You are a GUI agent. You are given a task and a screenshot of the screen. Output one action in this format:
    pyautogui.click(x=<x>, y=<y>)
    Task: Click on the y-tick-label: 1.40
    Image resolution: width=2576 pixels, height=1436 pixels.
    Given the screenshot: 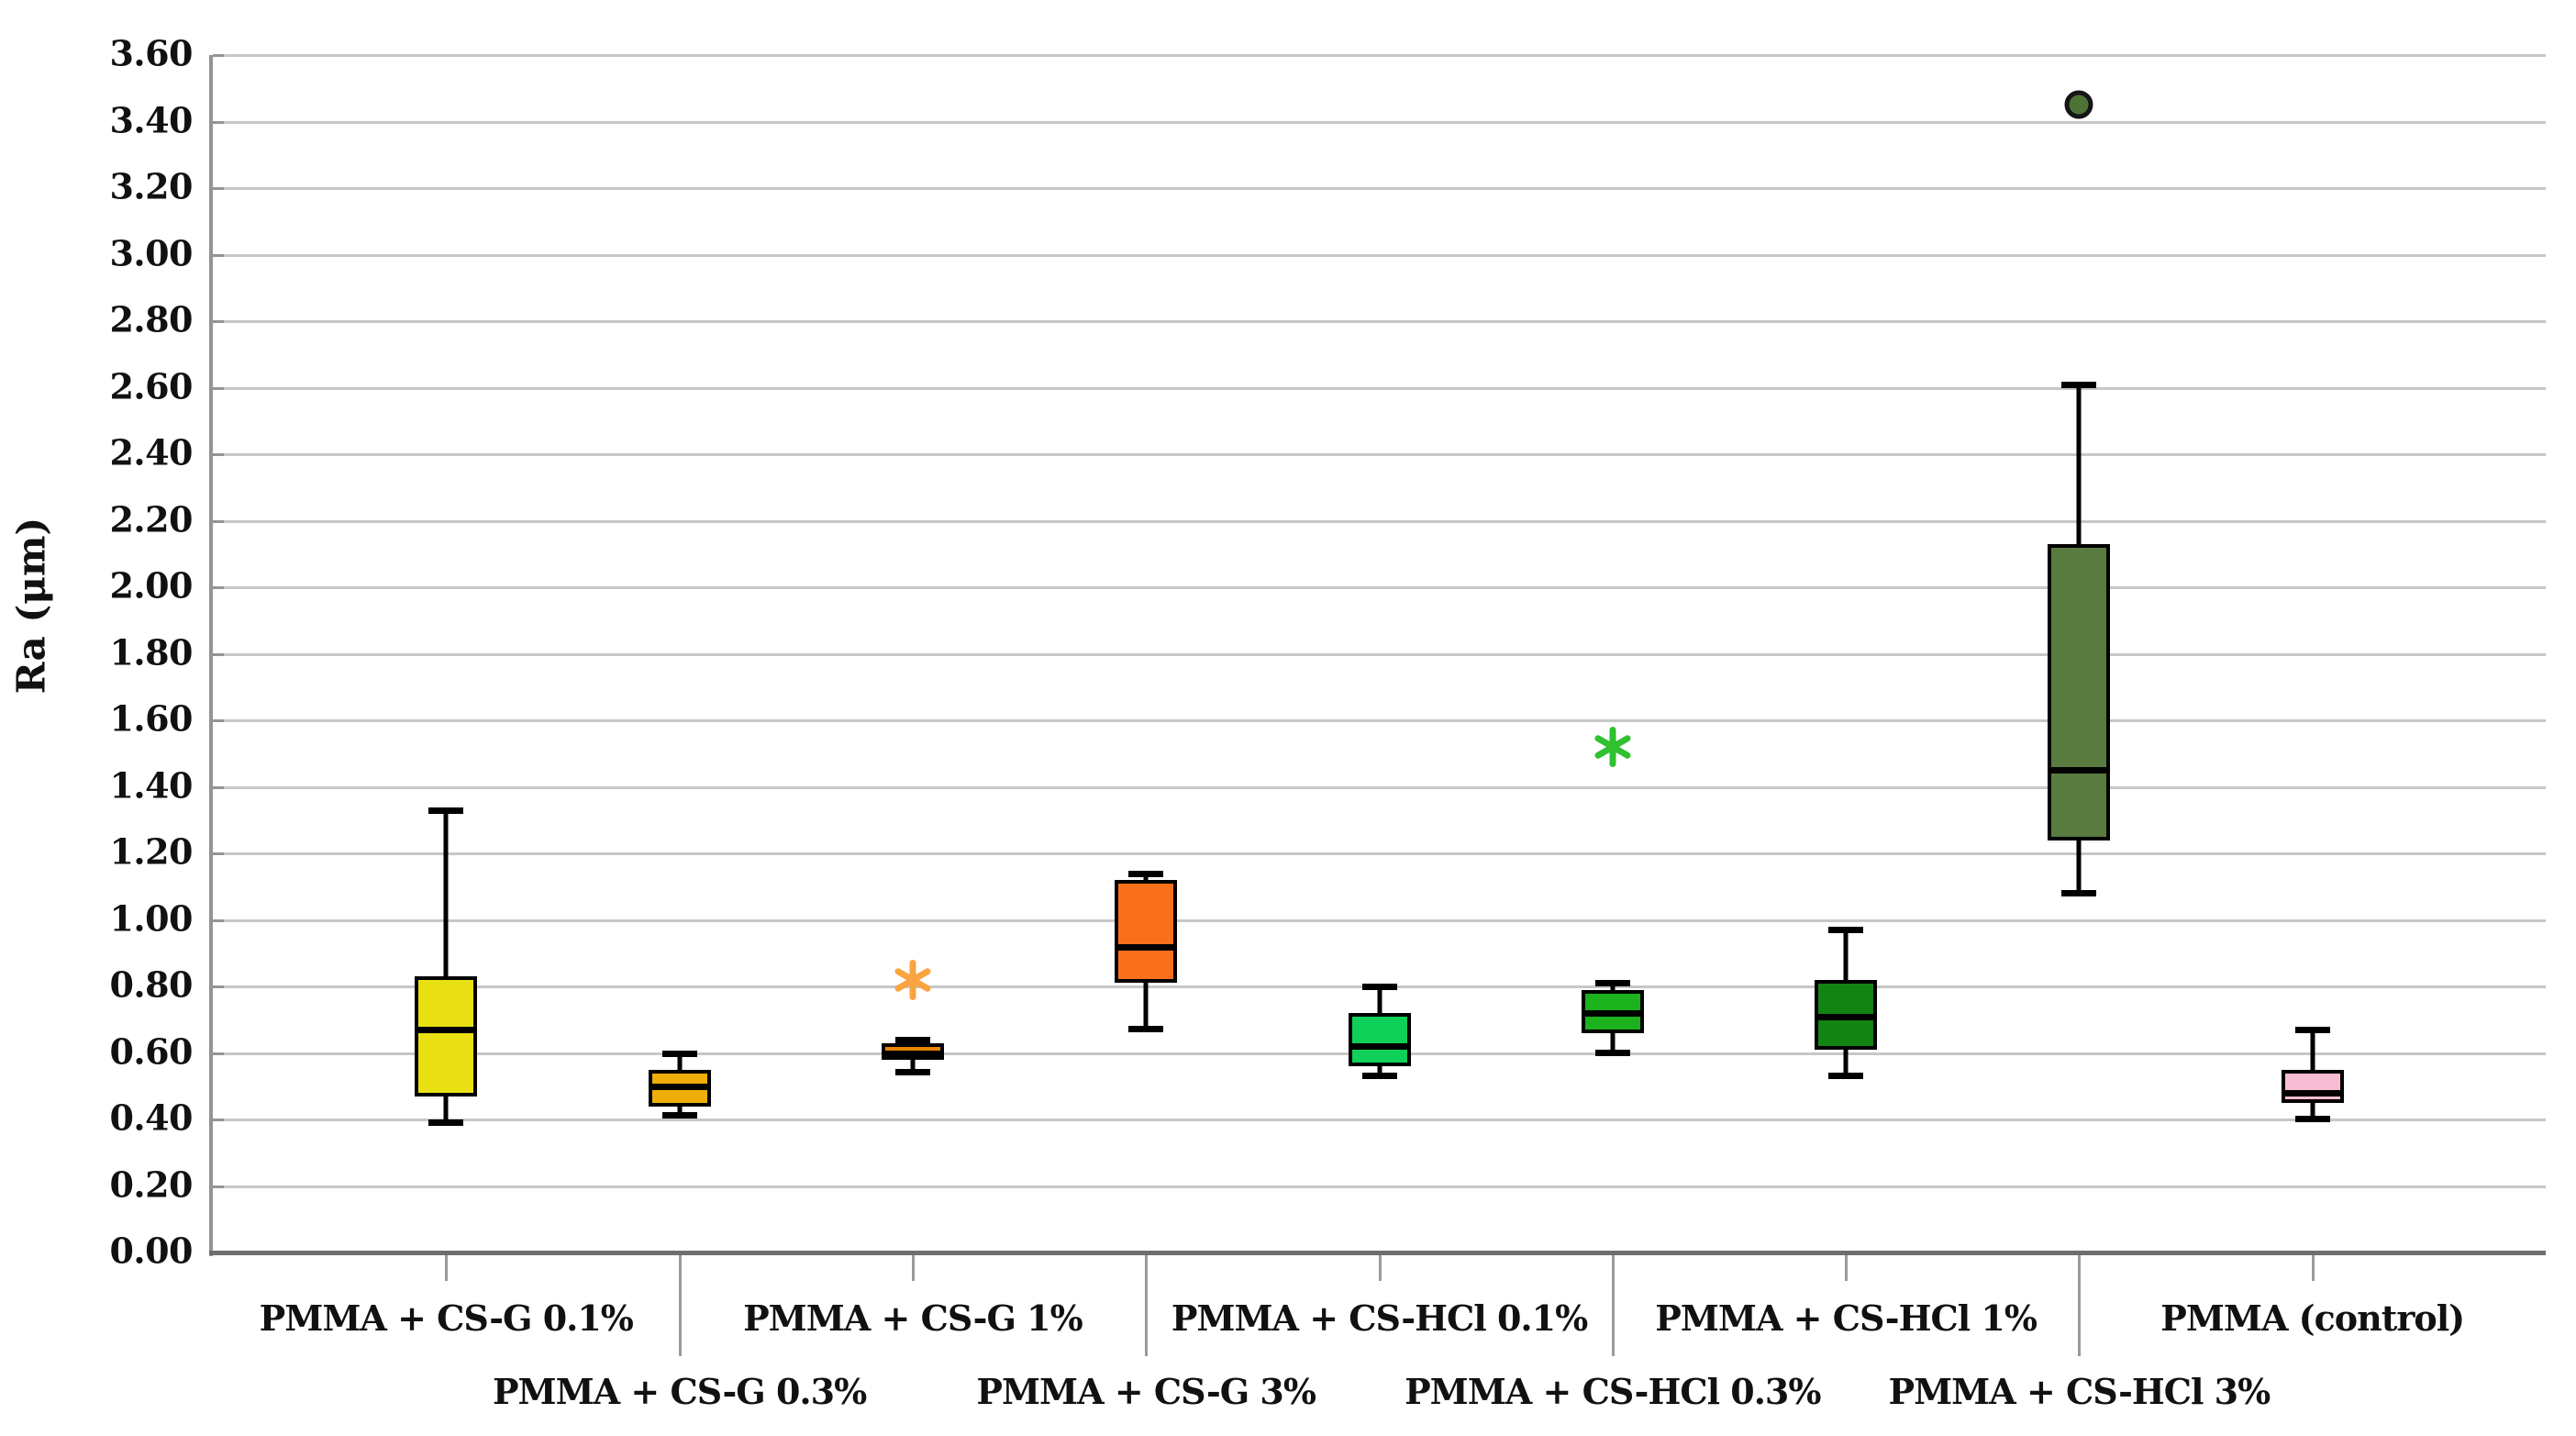 What is the action you would take?
    pyautogui.click(x=151, y=785)
    